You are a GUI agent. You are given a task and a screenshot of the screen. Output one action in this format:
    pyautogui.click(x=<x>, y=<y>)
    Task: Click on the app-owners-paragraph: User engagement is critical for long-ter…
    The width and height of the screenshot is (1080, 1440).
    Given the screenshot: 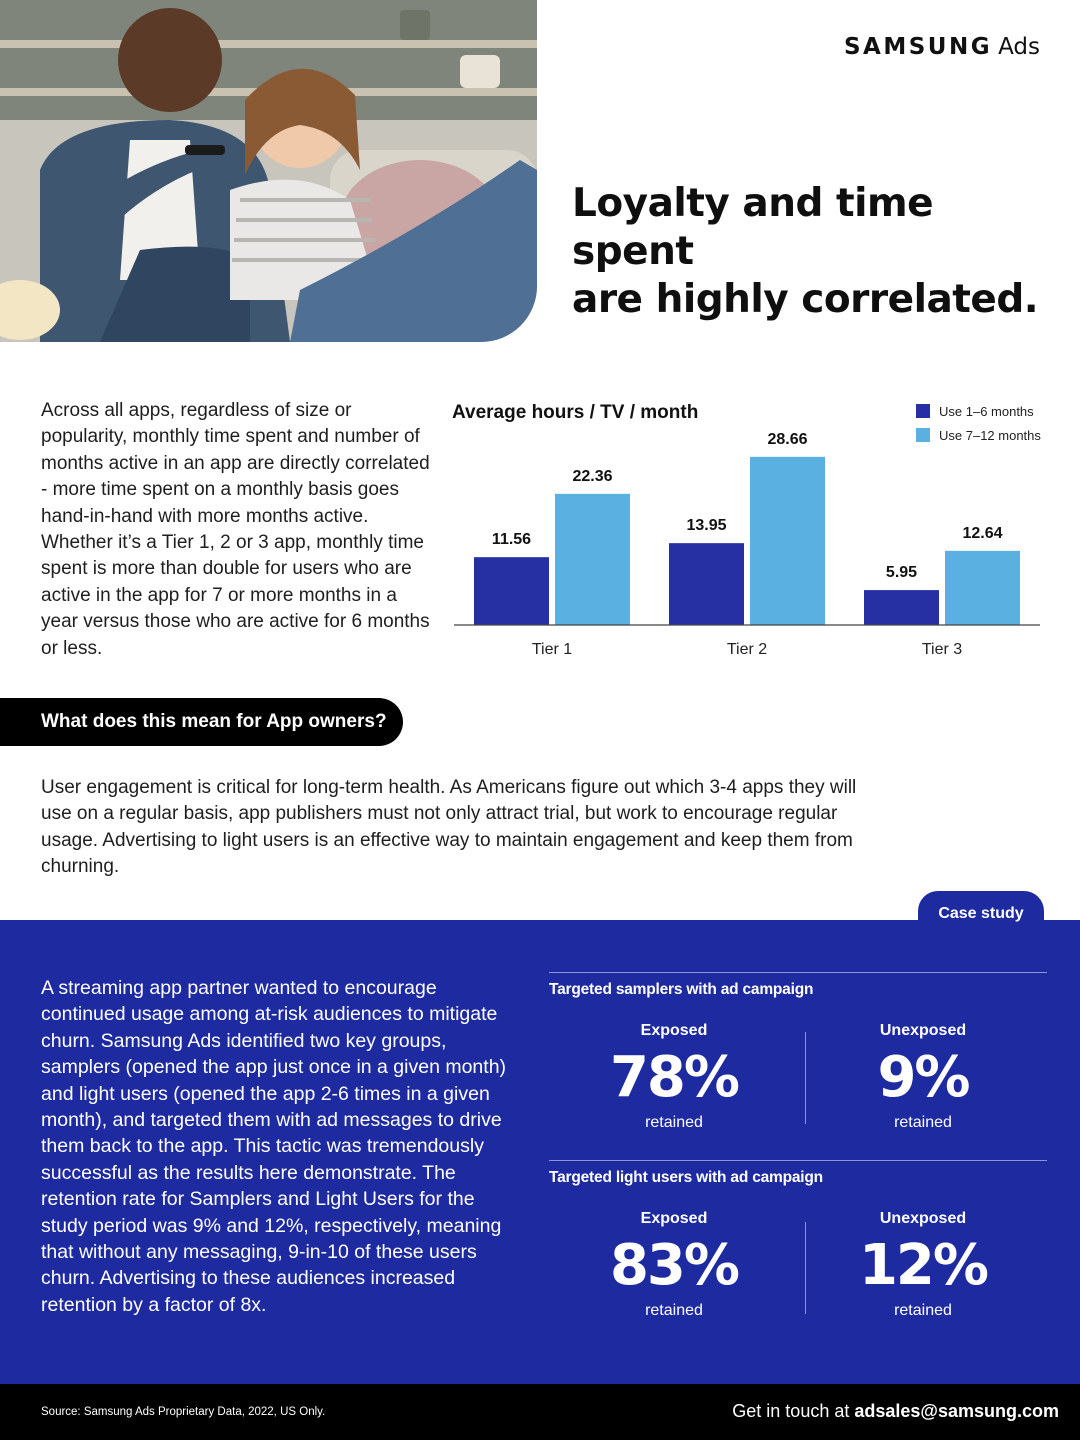 What is the action you would take?
    pyautogui.click(x=449, y=827)
    